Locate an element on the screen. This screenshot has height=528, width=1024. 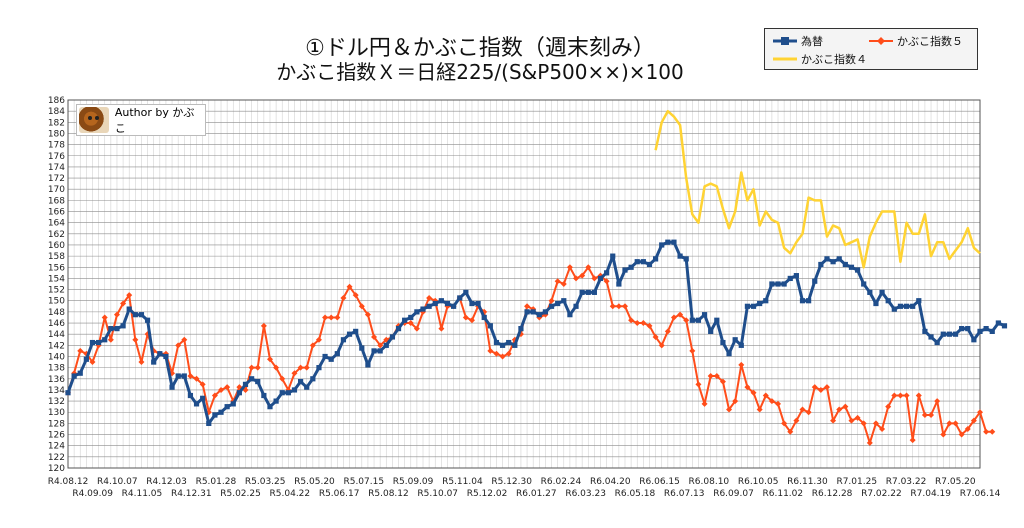
x-tick-label: R5.06.17 is located at coordinates (339, 494).